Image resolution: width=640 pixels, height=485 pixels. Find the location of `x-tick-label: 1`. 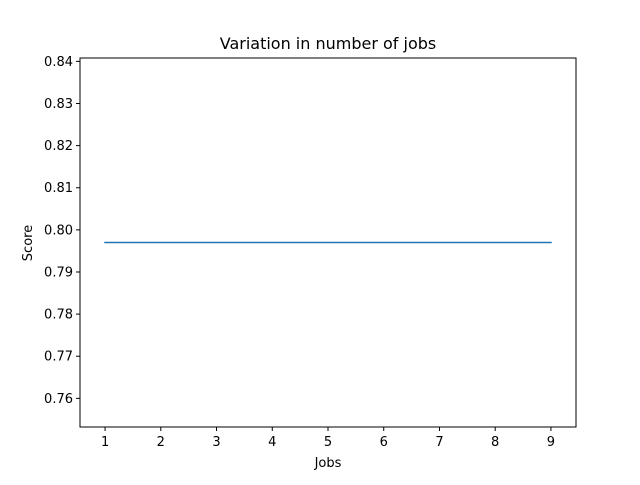

x-tick-label: 1 is located at coordinates (105, 442).